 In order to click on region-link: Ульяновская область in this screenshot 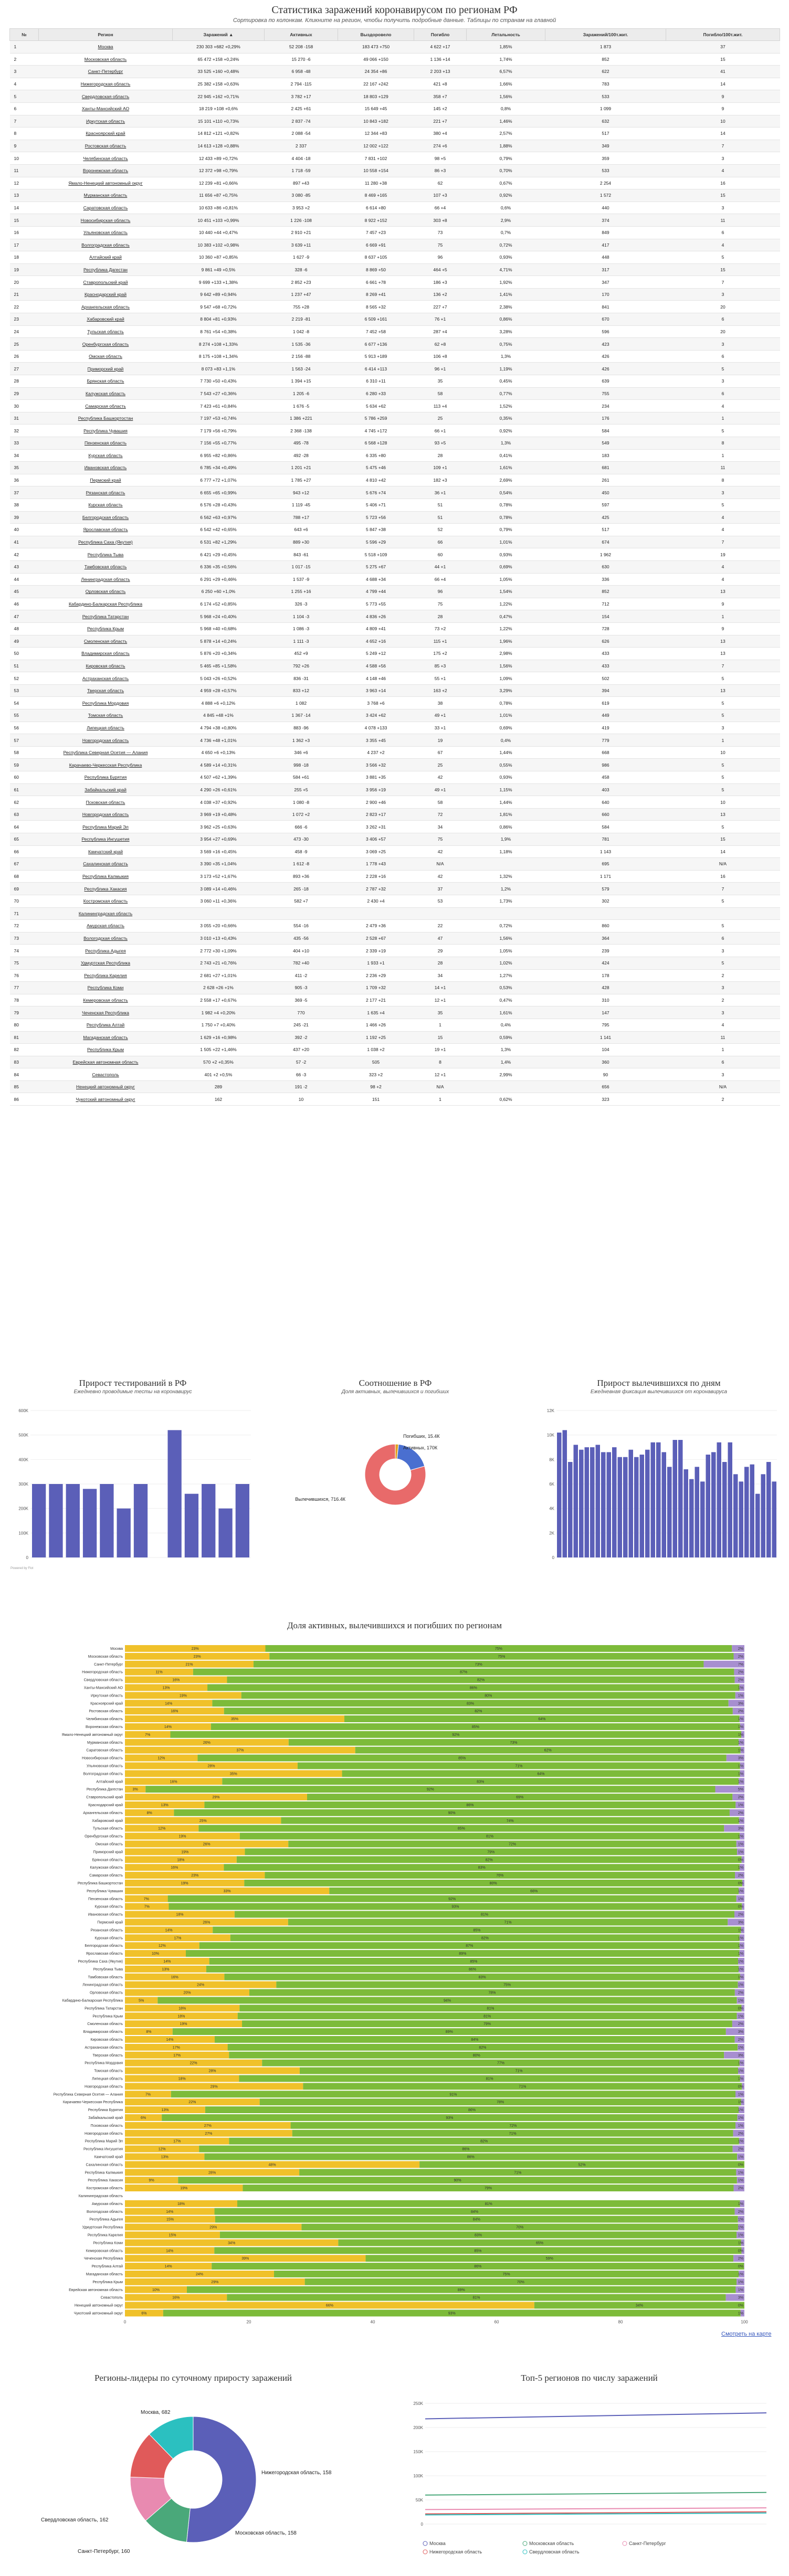, I will do `click(105, 232)`.